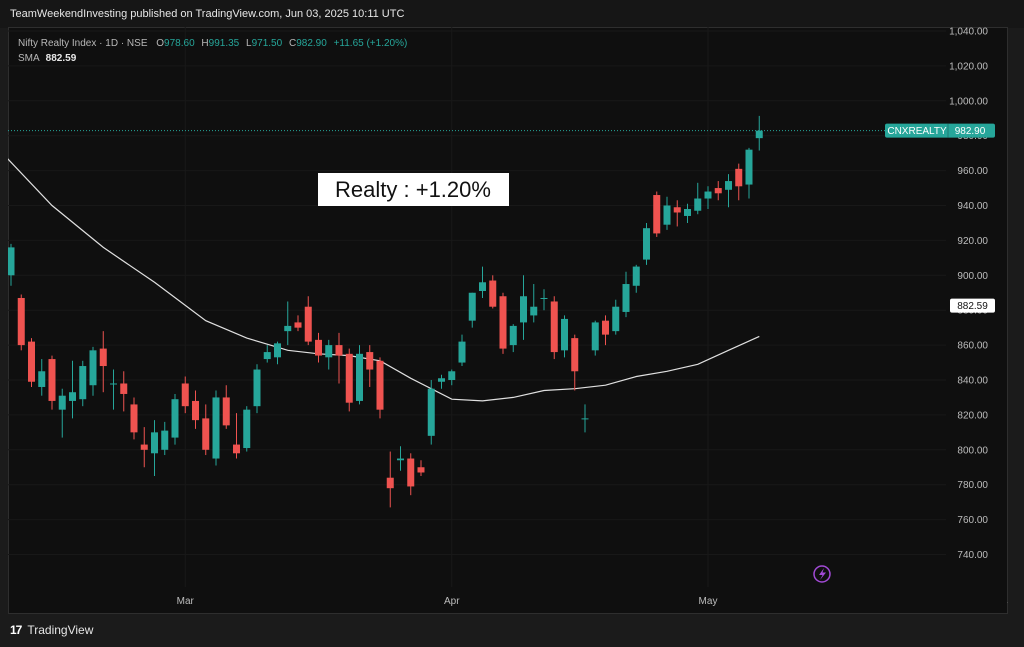 The width and height of the screenshot is (1024, 647). What do you see at coordinates (16, 630) in the screenshot?
I see `tradingview-logo-icon: 17` at bounding box center [16, 630].